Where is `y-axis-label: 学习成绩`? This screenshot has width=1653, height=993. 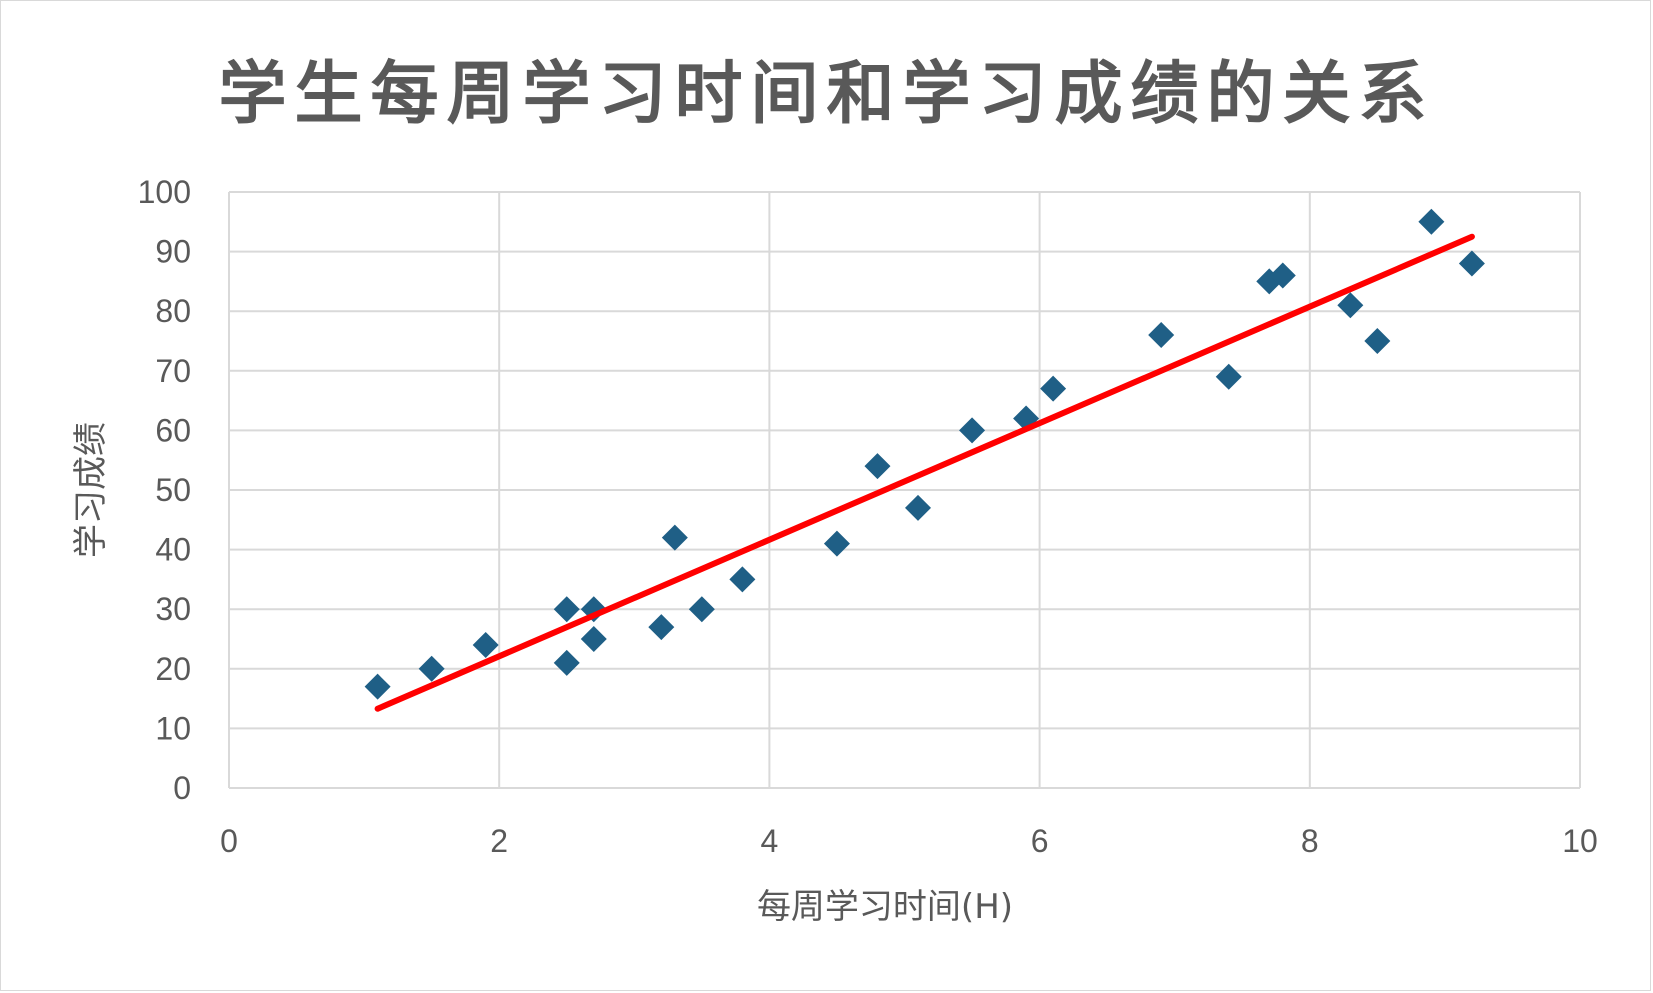 y-axis-label: 学习成绩 is located at coordinates (91, 490).